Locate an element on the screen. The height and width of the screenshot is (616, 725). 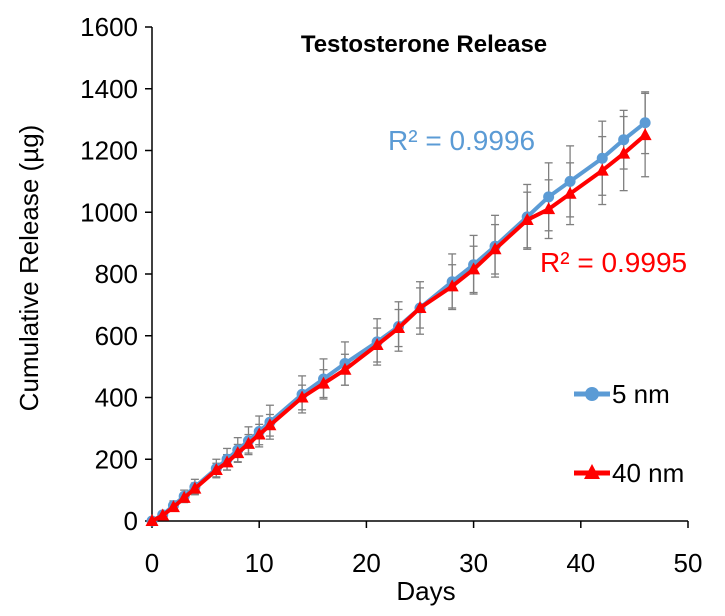
x-tick-label: 10 is located at coordinates (259, 563).